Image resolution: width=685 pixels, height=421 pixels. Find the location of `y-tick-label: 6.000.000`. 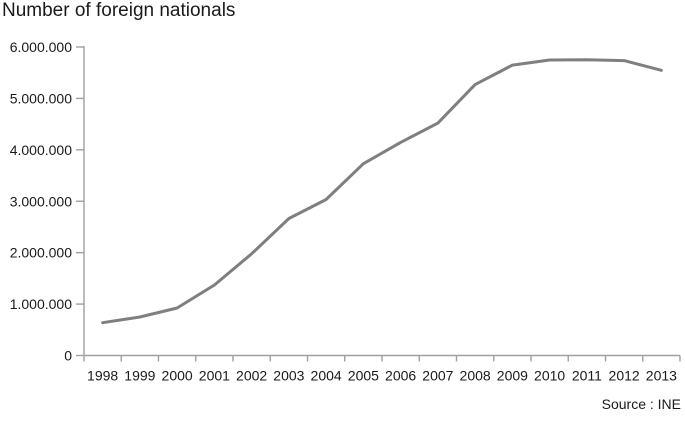

y-tick-label: 6.000.000 is located at coordinates (41, 47).